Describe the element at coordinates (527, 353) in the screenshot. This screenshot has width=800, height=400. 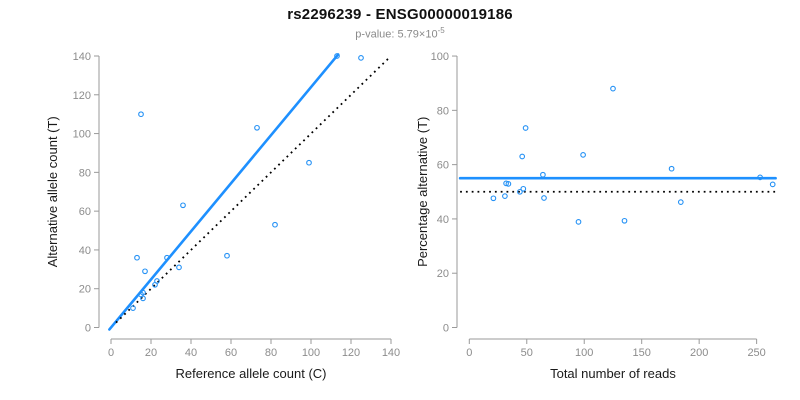
I see `x-tick-label: 50` at that location.